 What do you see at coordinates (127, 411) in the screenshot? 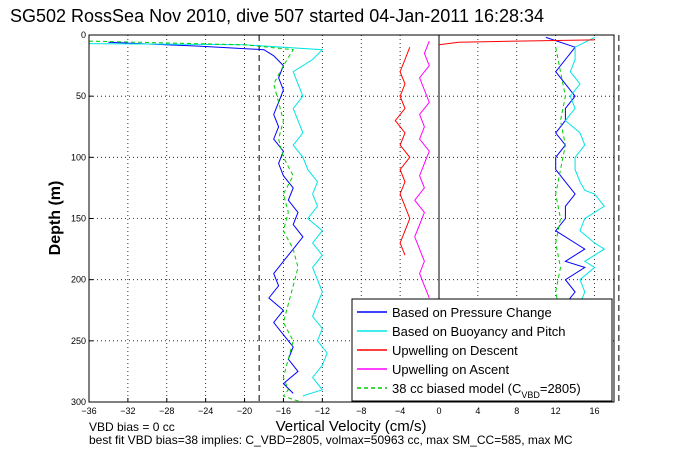
I see `x-tick-label: −32` at bounding box center [127, 411].